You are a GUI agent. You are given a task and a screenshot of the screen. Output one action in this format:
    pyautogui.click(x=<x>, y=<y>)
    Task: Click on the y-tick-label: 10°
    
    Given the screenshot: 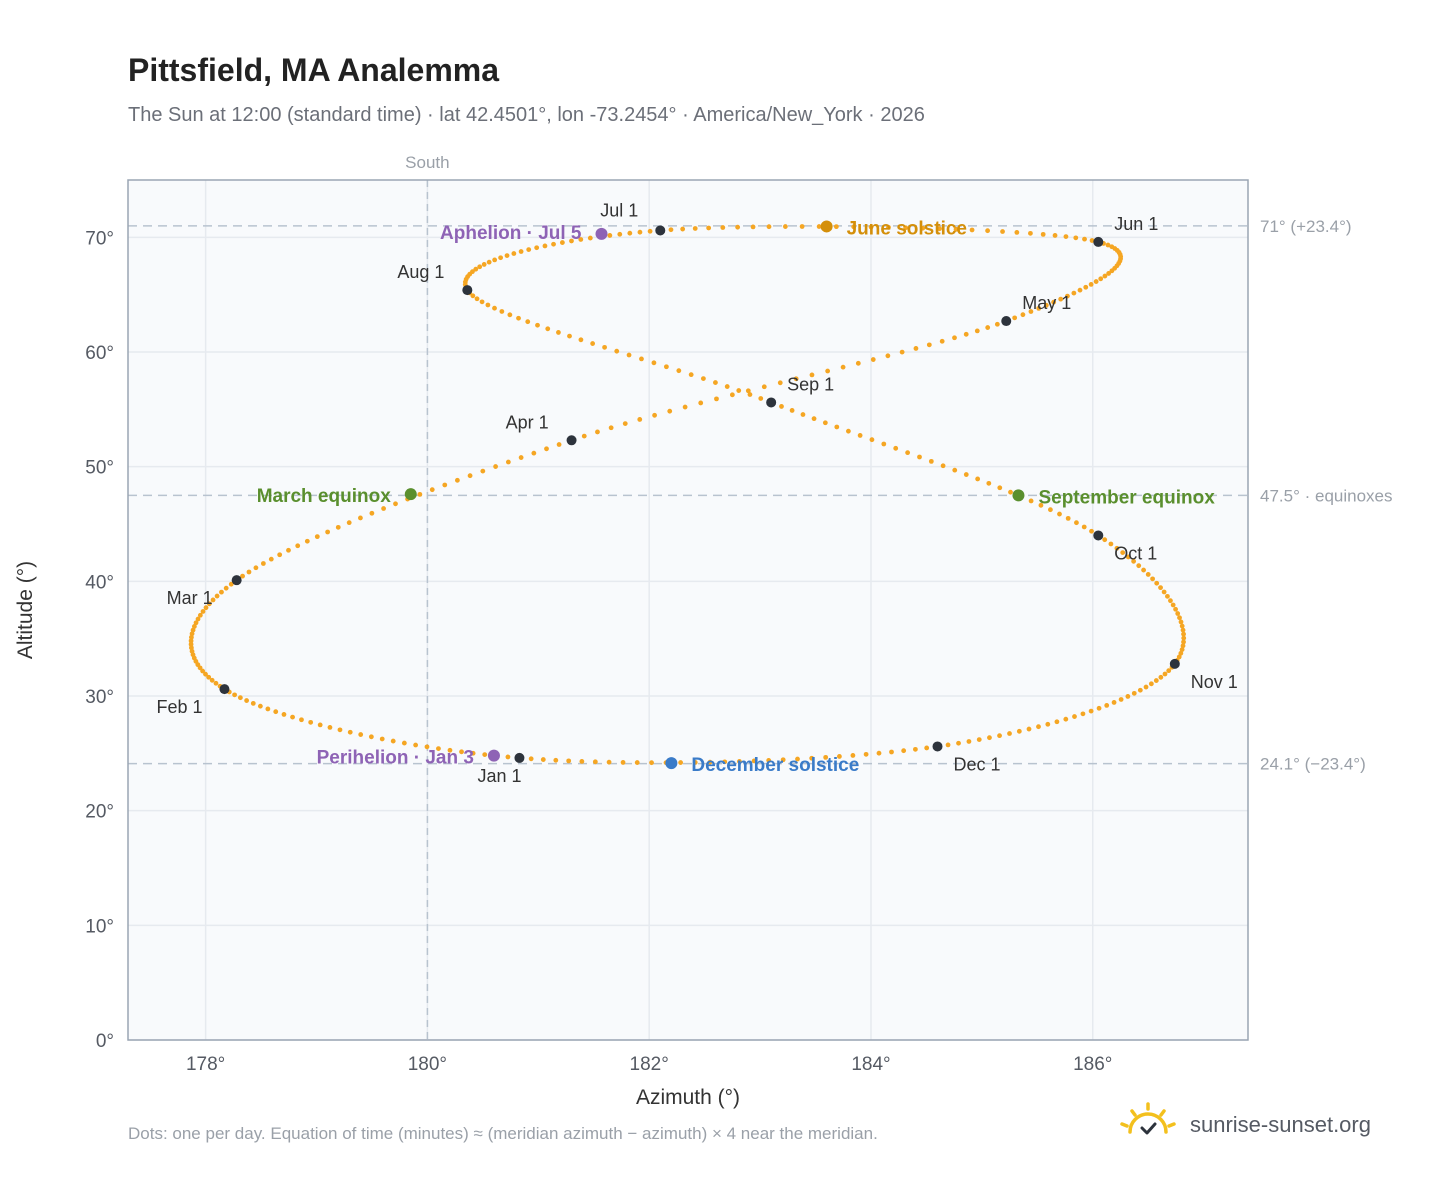 What is the action you would take?
    pyautogui.click(x=99, y=926)
    